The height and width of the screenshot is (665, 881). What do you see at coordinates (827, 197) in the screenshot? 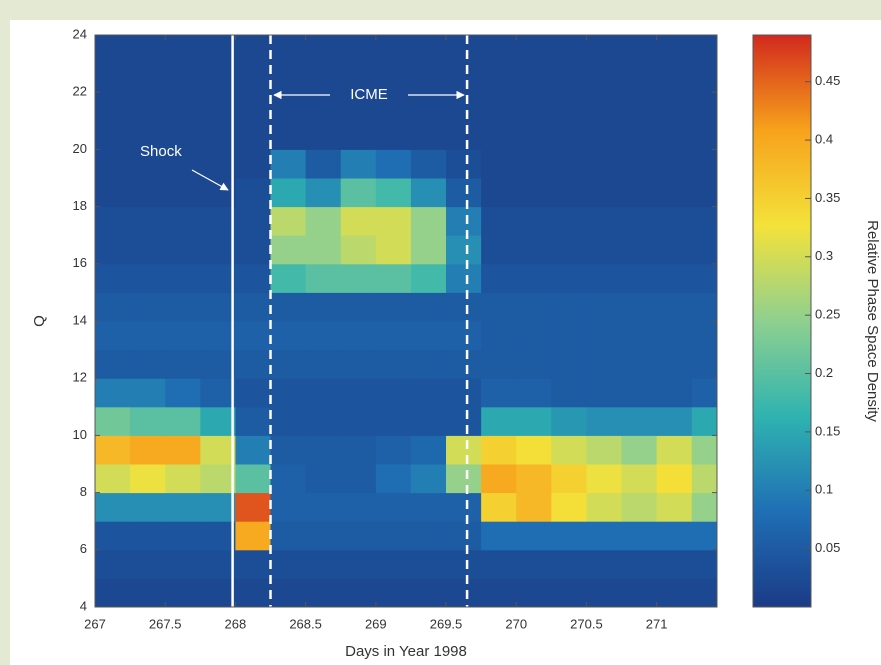
I see `colorbar-tick-label: 0.35` at bounding box center [827, 197].